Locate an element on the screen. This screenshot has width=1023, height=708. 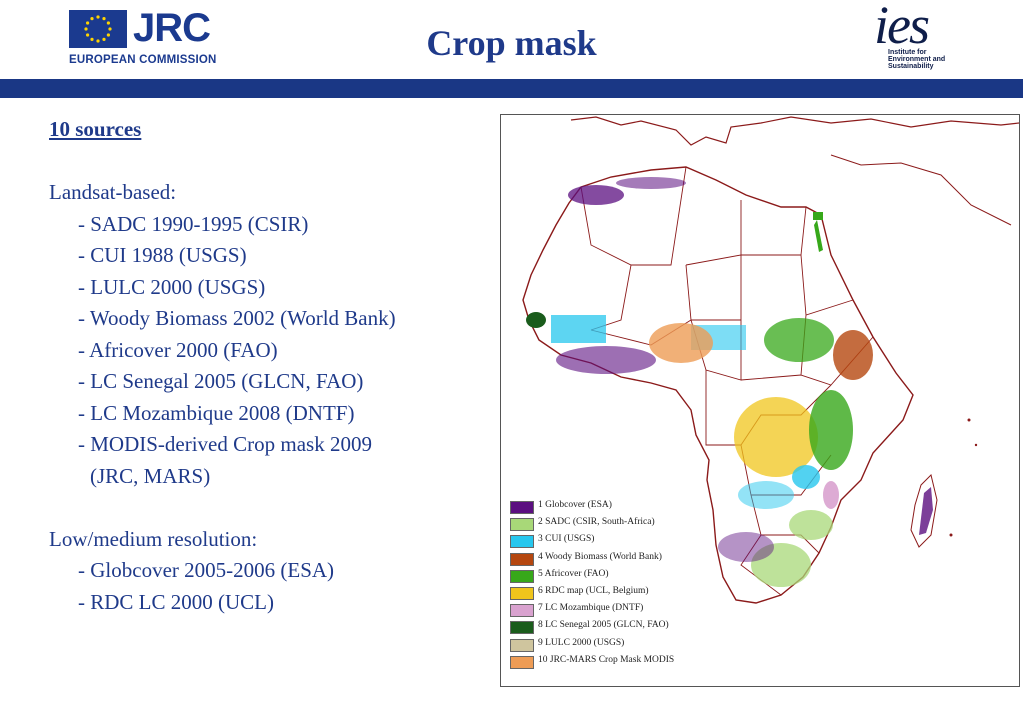
legend-label: 4 Woody Biomass (World Bank) is located at coordinates (600, 556).